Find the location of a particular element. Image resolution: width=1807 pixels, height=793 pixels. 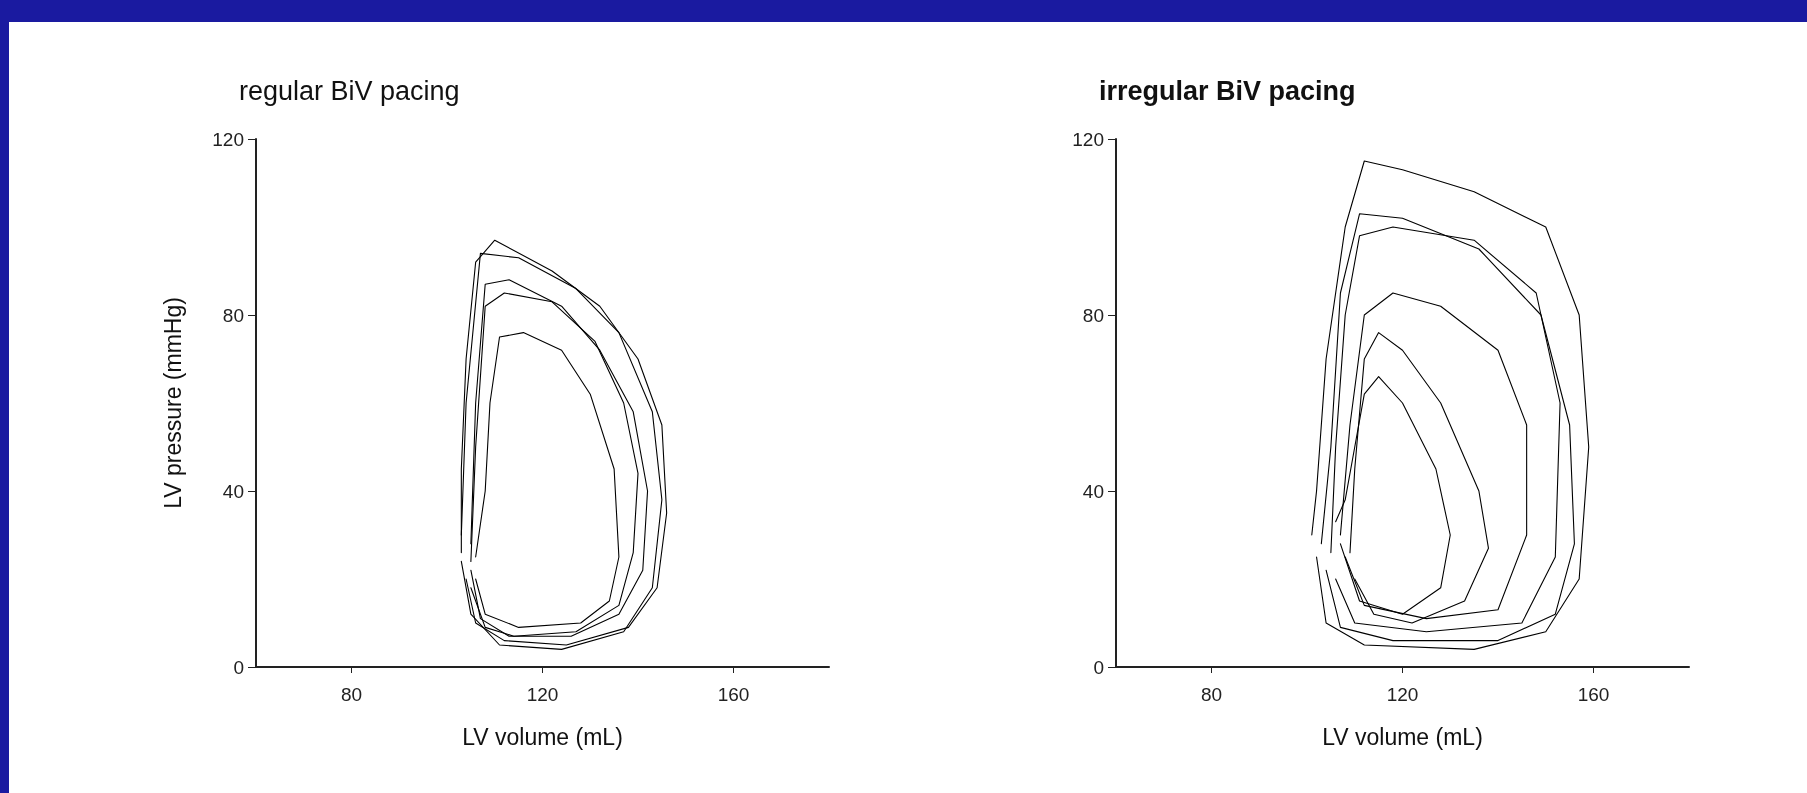

y-axis-title: LV pressure (mmHg) is located at coordinates (172, 403).